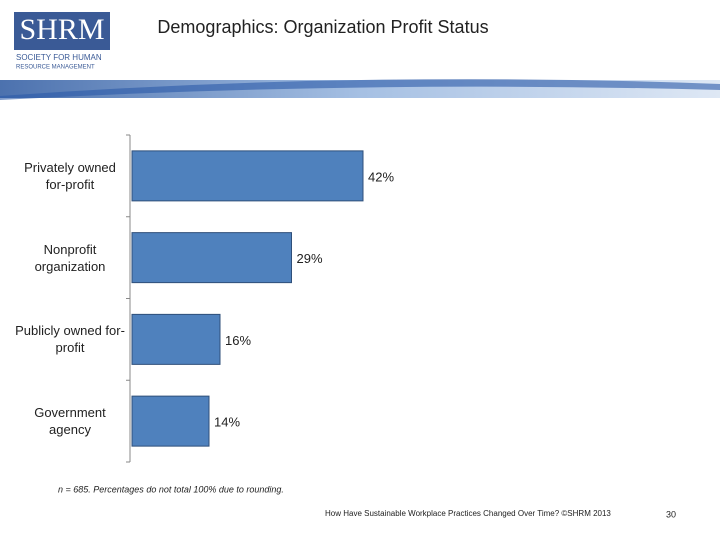 This screenshot has height=540, width=720. Describe the element at coordinates (70, 339) in the screenshot. I see `category-label: Publicly owned for-profit` at that location.